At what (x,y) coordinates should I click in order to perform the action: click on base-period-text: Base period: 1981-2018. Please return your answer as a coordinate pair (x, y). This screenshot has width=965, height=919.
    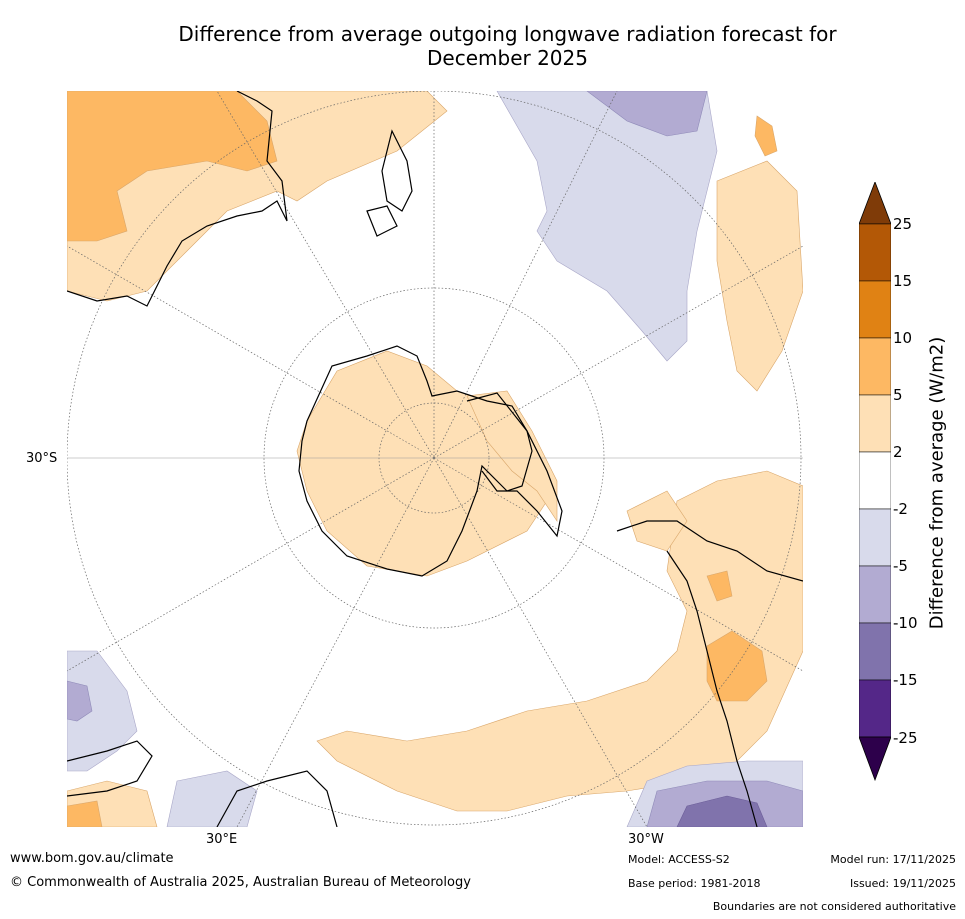
    Looking at the image, I should click on (694, 883).